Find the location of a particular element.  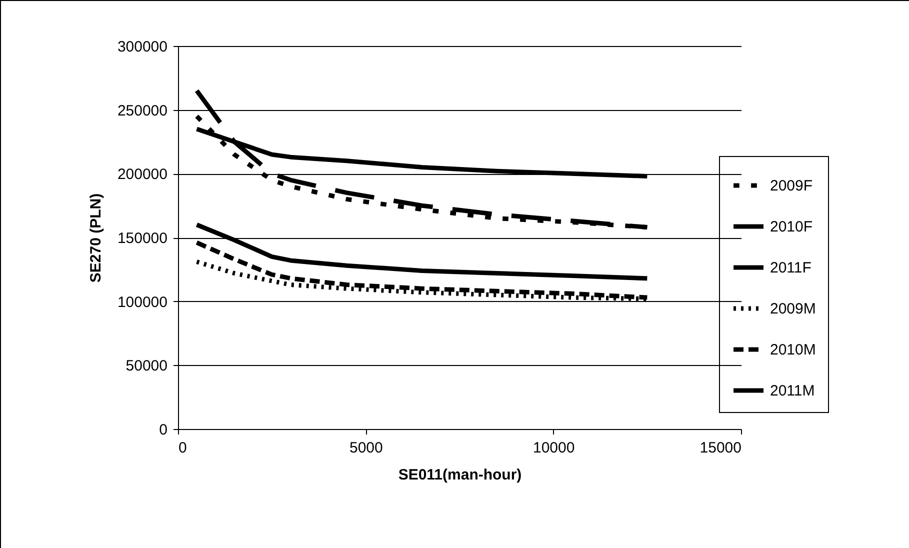

x-tick-label: 0 is located at coordinates (182, 448).